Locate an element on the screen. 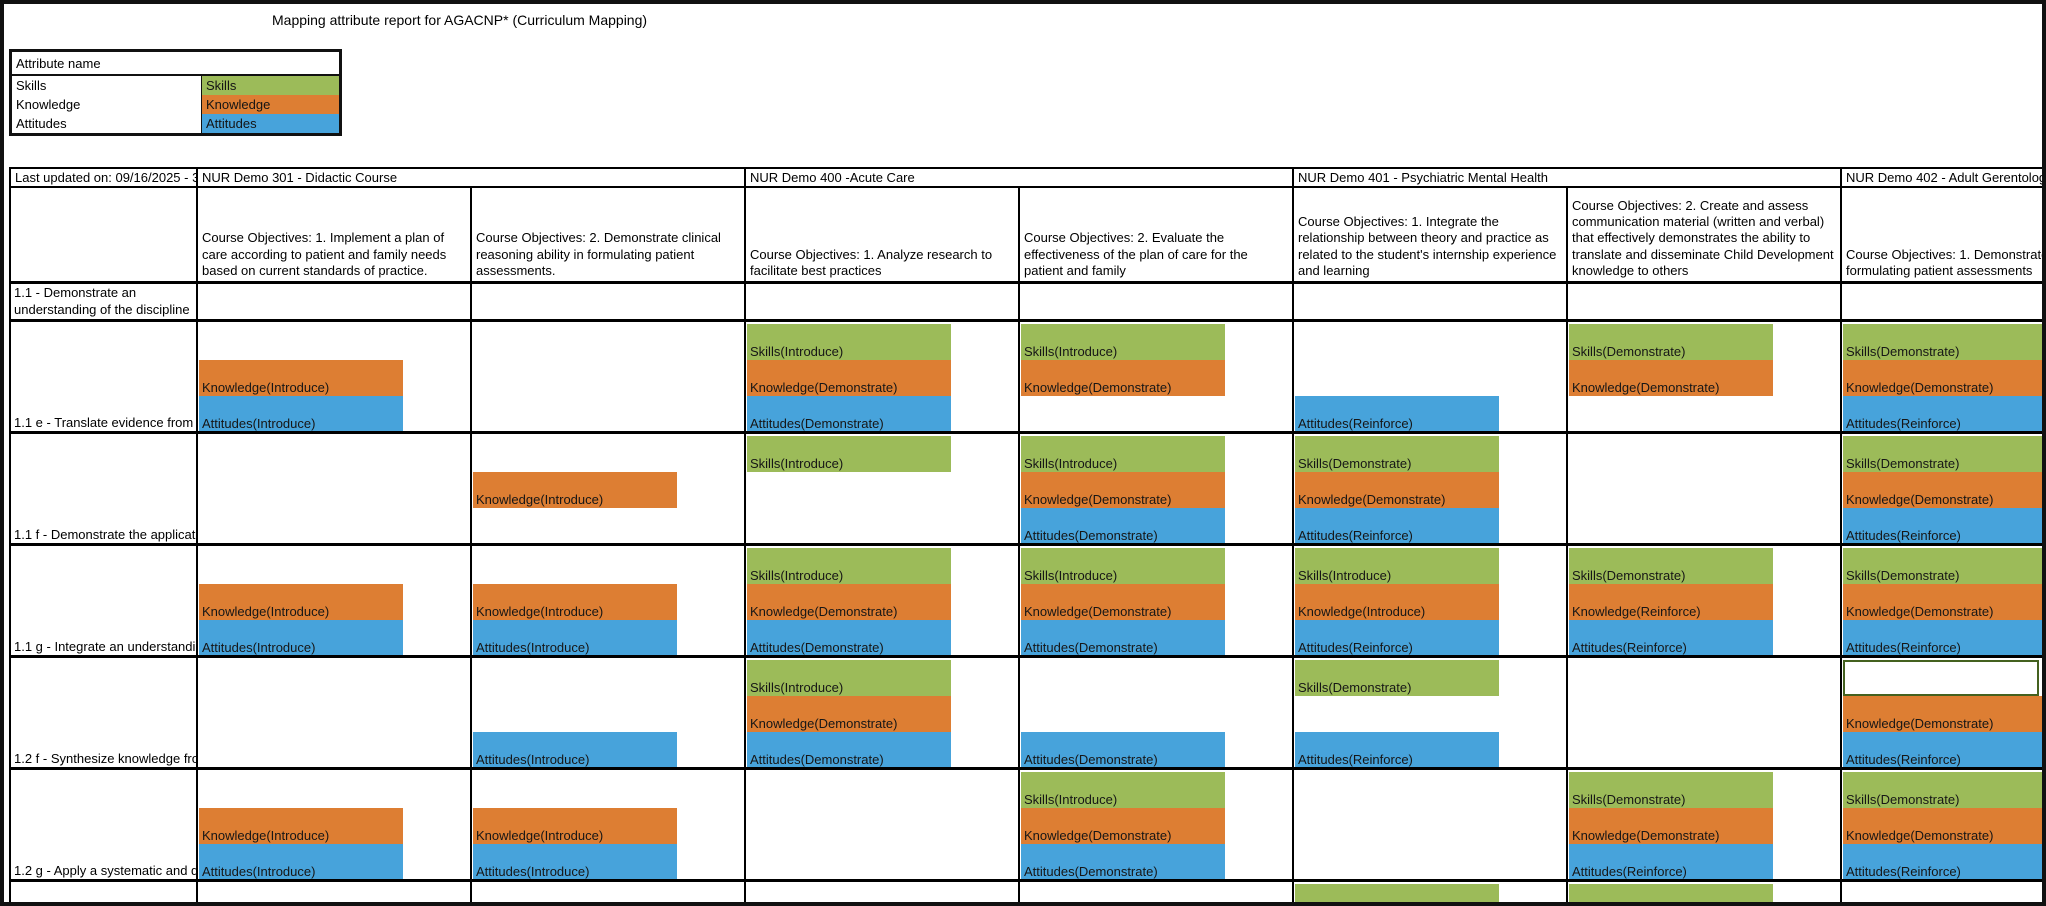 Image resolution: width=2046 pixels, height=906 pixels. outcome-label-cell: 1.1 g - Integrate an understandi is located at coordinates (103, 602).